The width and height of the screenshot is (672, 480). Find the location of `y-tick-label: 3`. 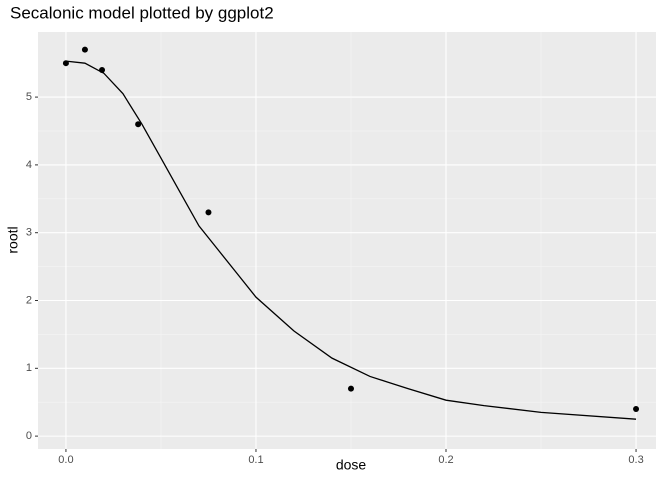

y-tick-label: 3 is located at coordinates (29, 233).